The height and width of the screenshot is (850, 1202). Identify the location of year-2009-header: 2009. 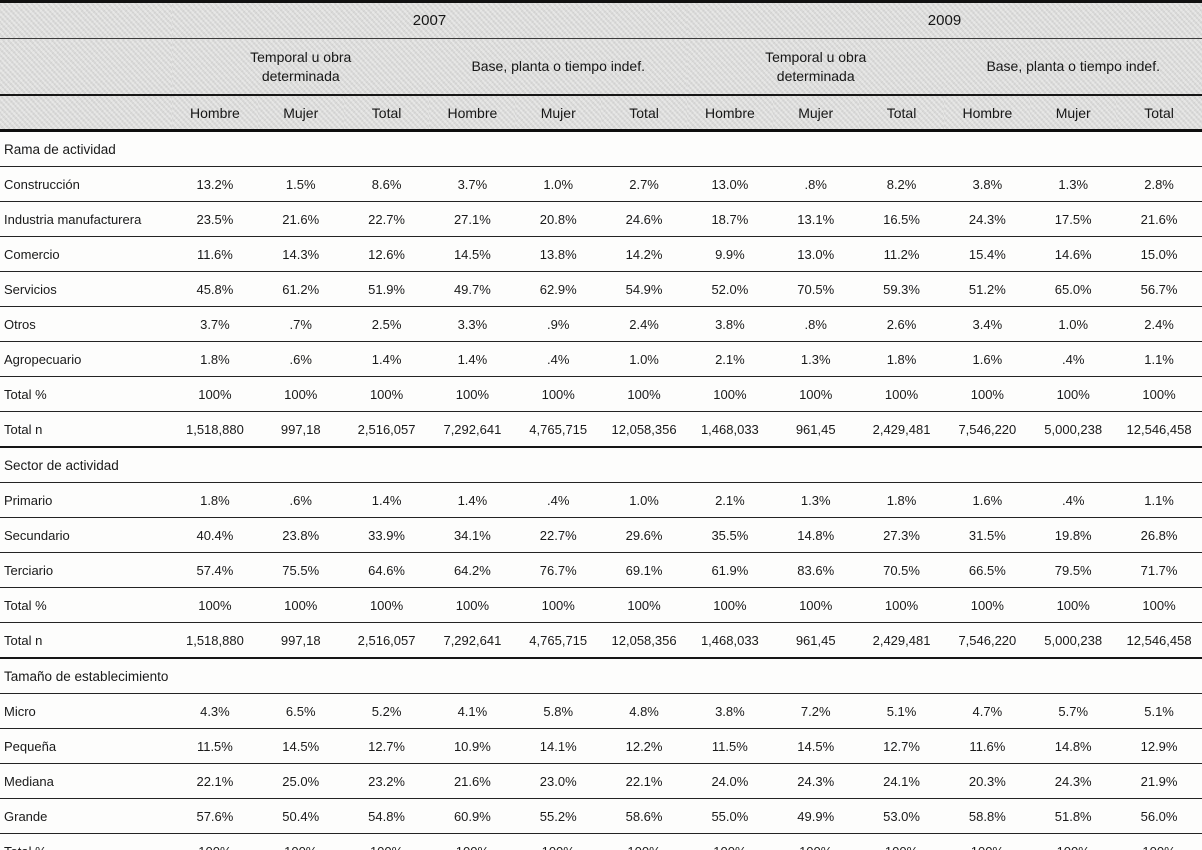
(944, 20).